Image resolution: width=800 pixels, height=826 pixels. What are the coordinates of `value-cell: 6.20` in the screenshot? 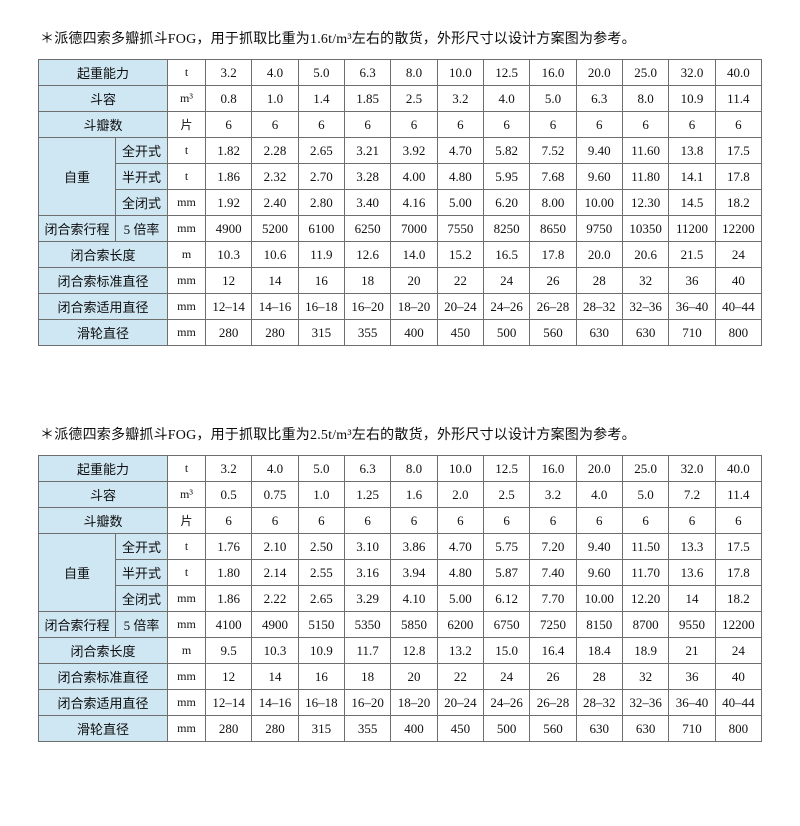 It's located at (506, 202).